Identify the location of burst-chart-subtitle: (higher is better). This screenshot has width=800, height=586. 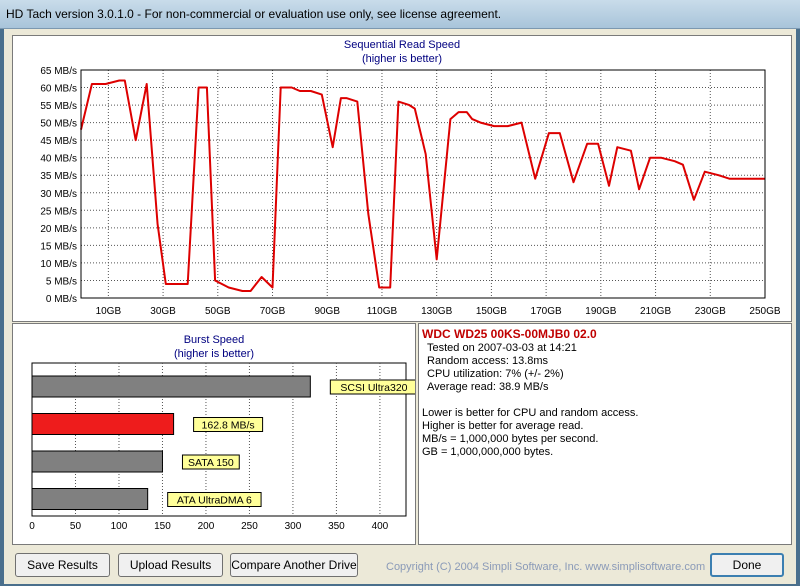
(214, 354).